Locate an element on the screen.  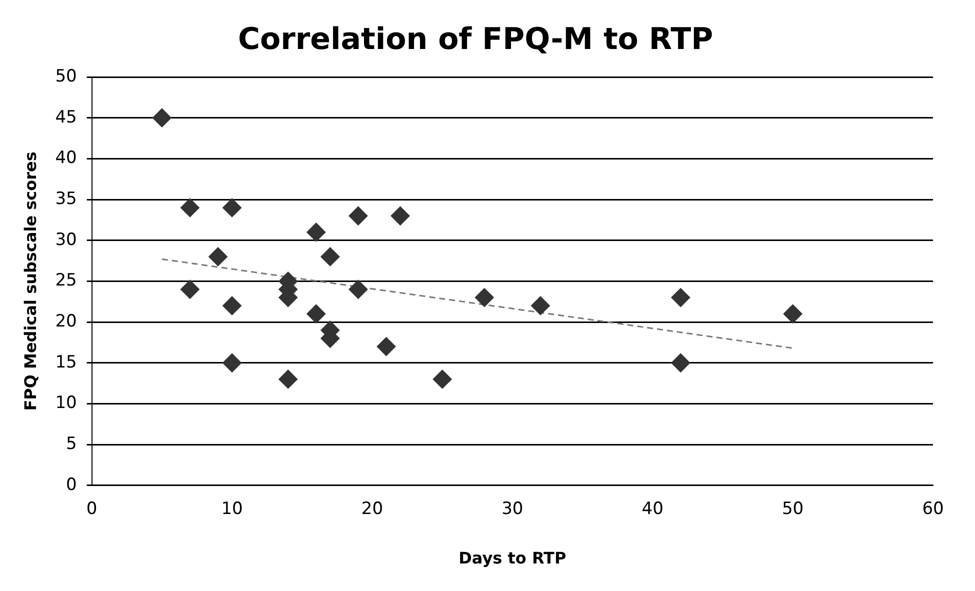
x-tick-label: 60 is located at coordinates (933, 509).